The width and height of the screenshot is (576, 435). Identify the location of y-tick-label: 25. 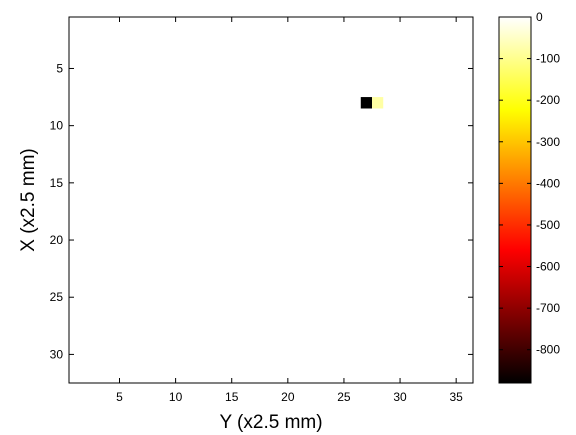
(57, 297).